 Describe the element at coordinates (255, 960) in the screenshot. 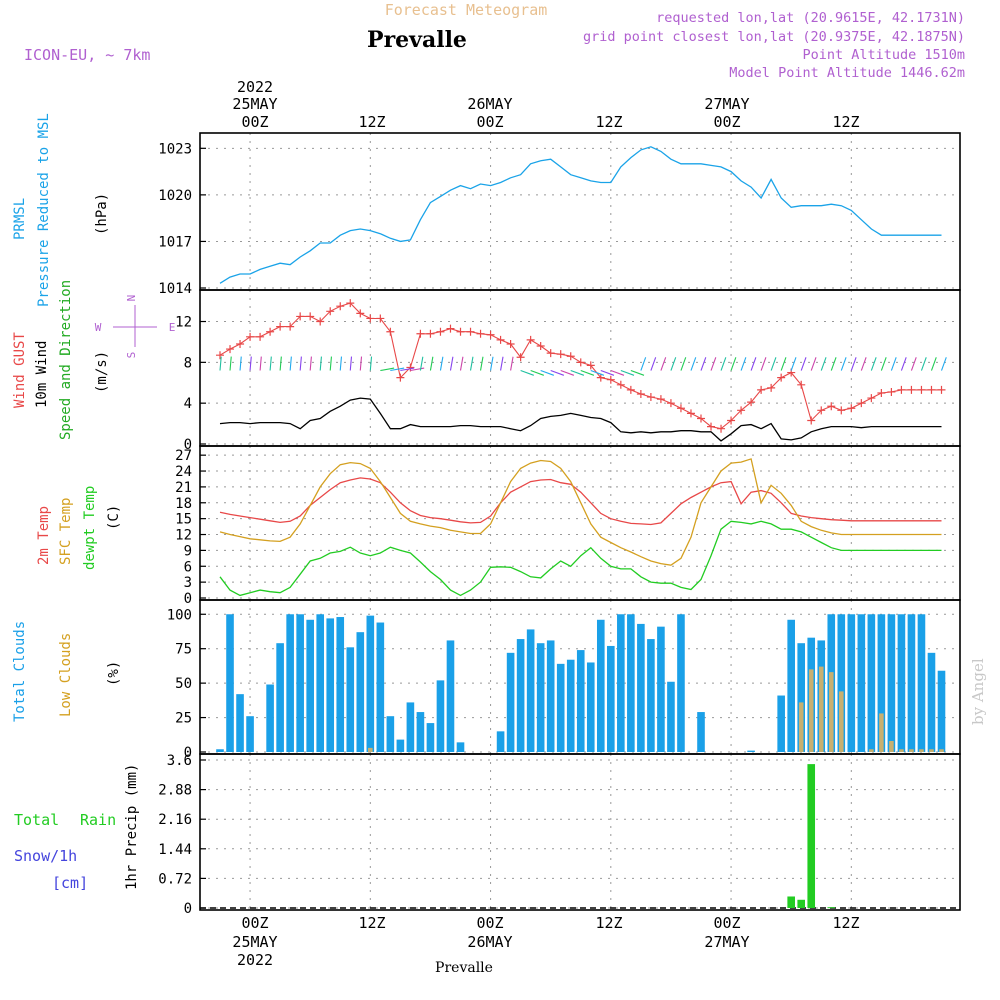

I see `bottom-year: 2022` at that location.